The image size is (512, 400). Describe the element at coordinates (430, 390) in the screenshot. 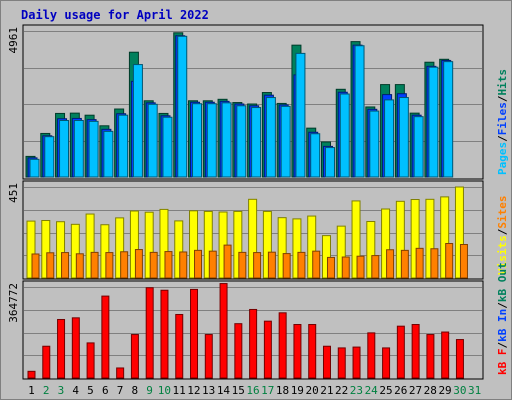

I see `day-label-28: 28` at that location.